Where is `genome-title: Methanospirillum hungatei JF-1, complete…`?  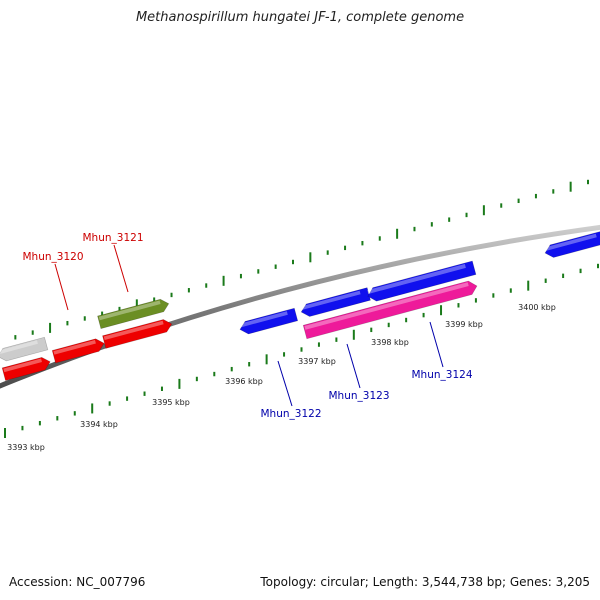 genome-title: Methanospirillum hungatei JF-1, complete… is located at coordinates (300, 17).